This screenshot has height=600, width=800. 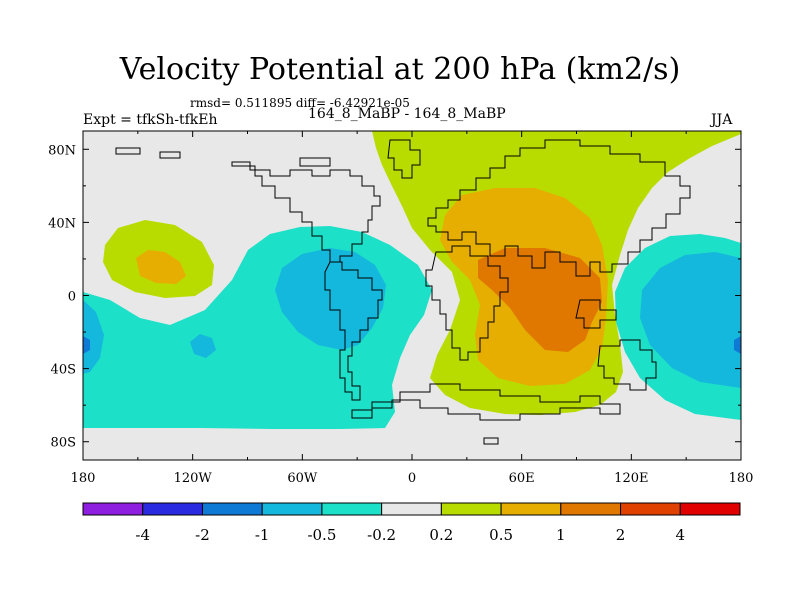 I want to click on coast-africa, so click(x=467, y=303).